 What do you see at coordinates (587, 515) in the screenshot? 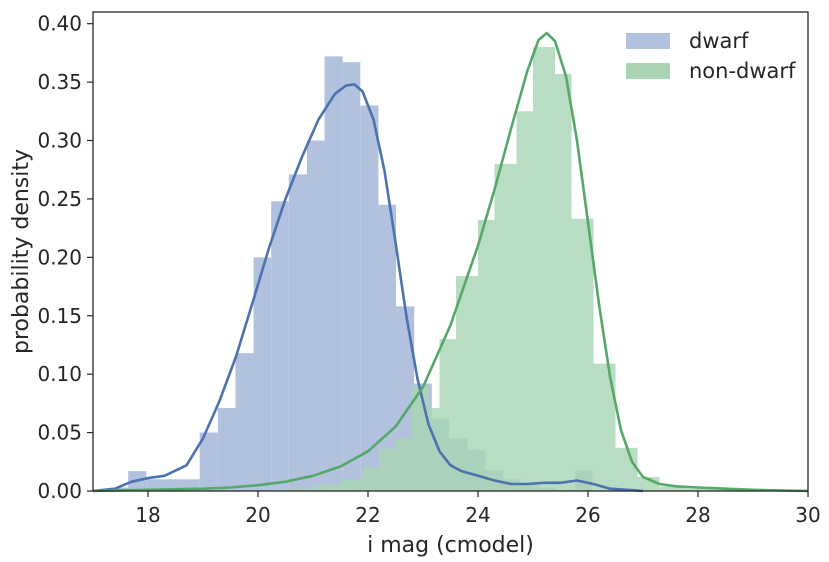
I see `x-tick-label: 26` at bounding box center [587, 515].